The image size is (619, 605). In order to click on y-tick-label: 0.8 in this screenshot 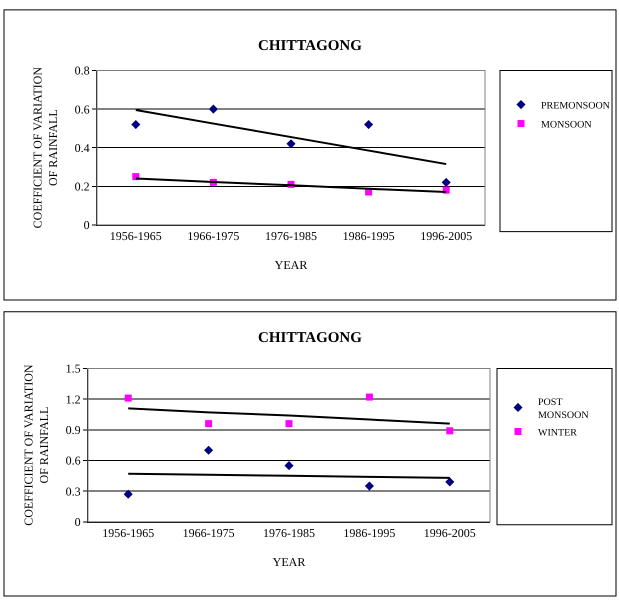, I will do `click(82, 71)`.